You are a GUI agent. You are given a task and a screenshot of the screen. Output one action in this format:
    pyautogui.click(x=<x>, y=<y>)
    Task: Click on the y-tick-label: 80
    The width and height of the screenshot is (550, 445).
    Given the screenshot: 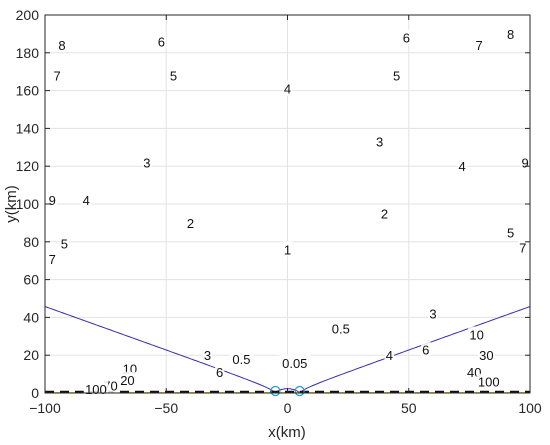 What is the action you would take?
    pyautogui.click(x=31, y=242)
    